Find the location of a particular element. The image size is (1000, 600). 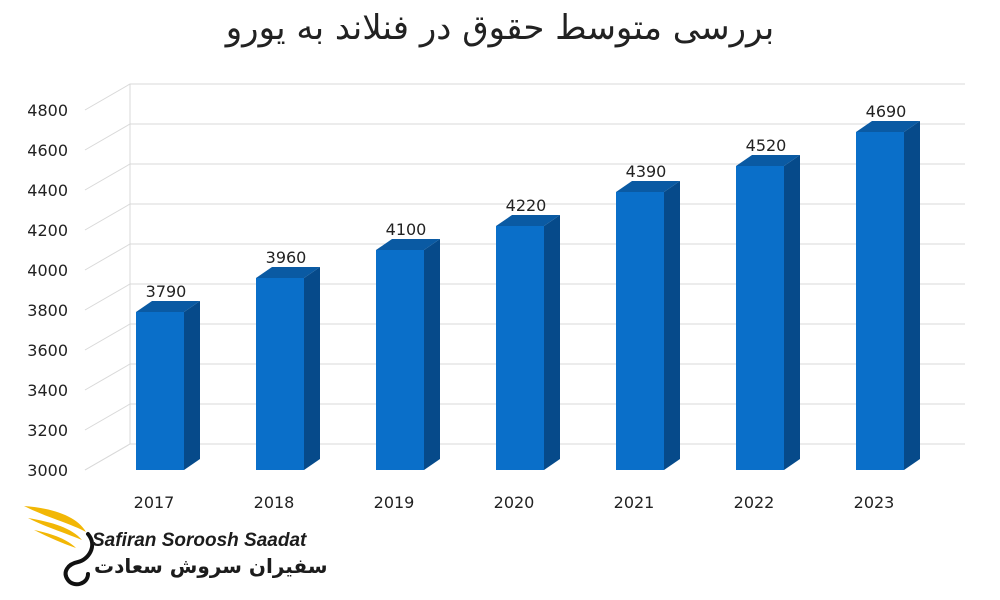

data-label: 3960 is located at coordinates (286, 257).